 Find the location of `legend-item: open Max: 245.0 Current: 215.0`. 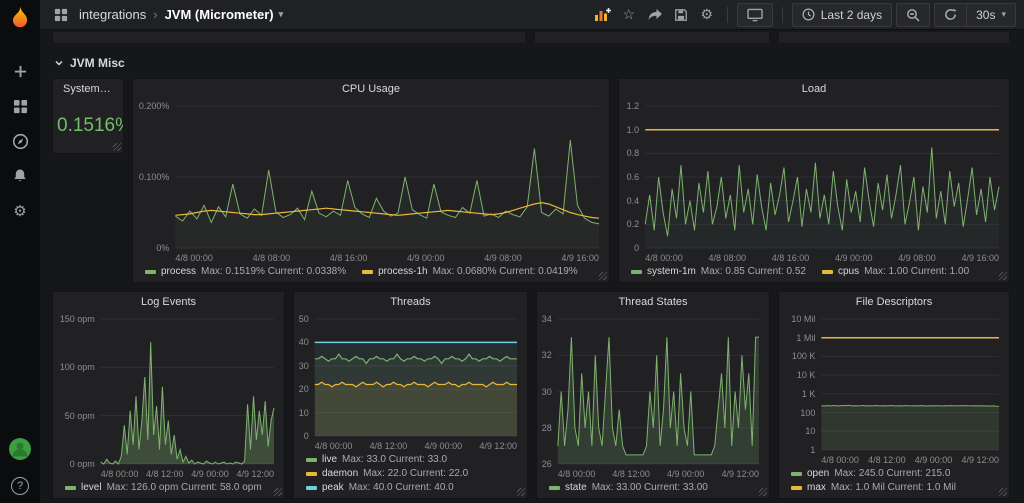

legend-item: open Max: 245.0 Current: 215.0 is located at coordinates (896, 473).